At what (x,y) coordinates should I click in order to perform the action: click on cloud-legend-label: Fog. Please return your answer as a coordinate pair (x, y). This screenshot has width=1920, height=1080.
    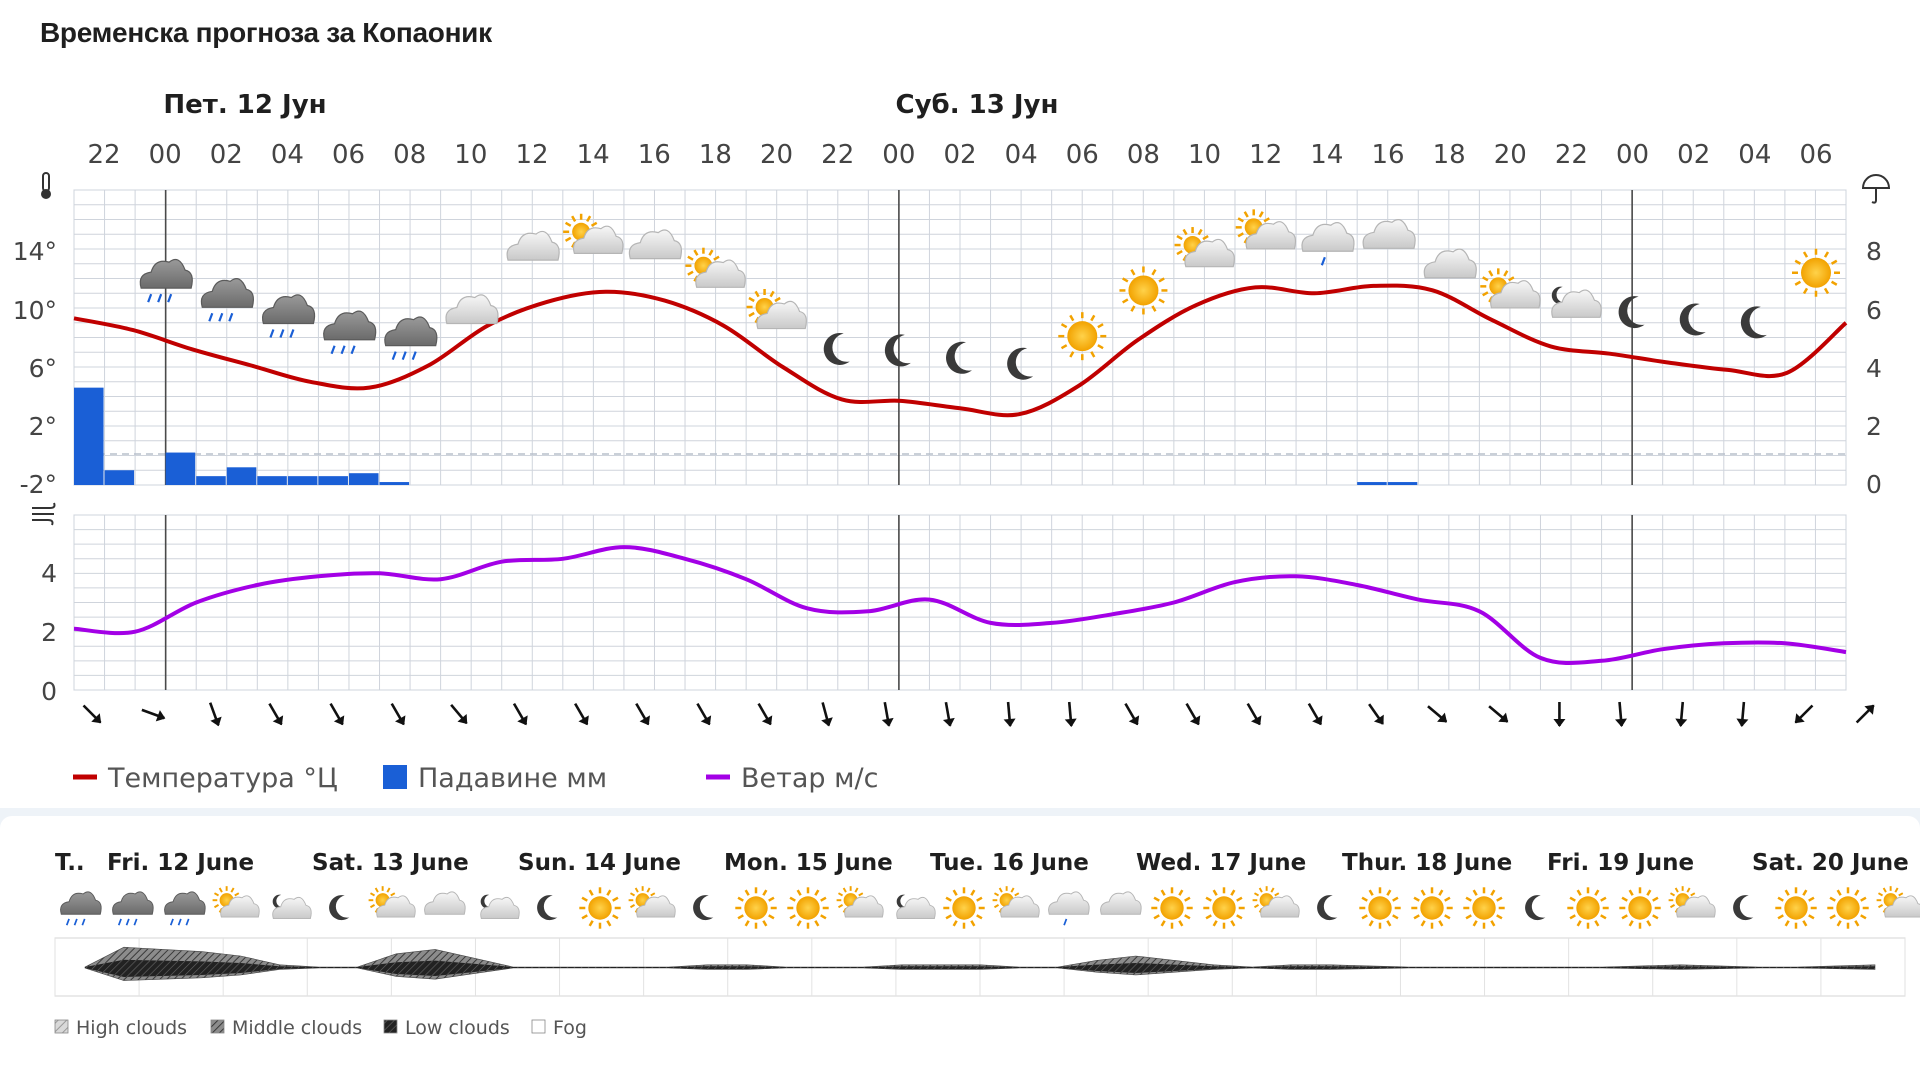
    Looking at the image, I should click on (570, 1028).